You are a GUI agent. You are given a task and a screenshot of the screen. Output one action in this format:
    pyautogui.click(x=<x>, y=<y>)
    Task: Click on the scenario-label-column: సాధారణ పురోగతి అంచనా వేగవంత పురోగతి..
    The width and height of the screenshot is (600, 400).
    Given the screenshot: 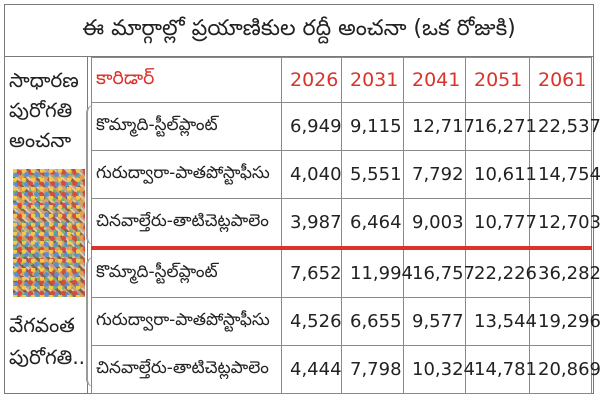 What is the action you would take?
    pyautogui.click(x=46, y=225)
    